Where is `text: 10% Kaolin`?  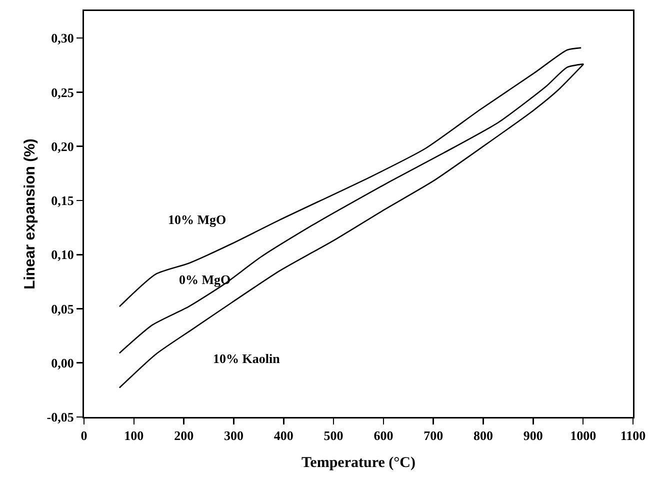 text: 10% Kaolin is located at coordinates (247, 358).